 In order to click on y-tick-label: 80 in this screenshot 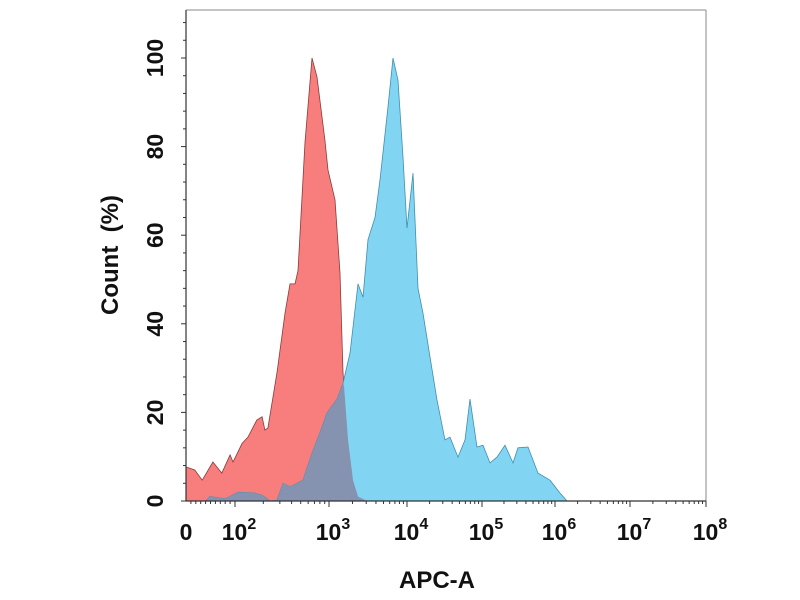, I will do `click(155, 147)`.